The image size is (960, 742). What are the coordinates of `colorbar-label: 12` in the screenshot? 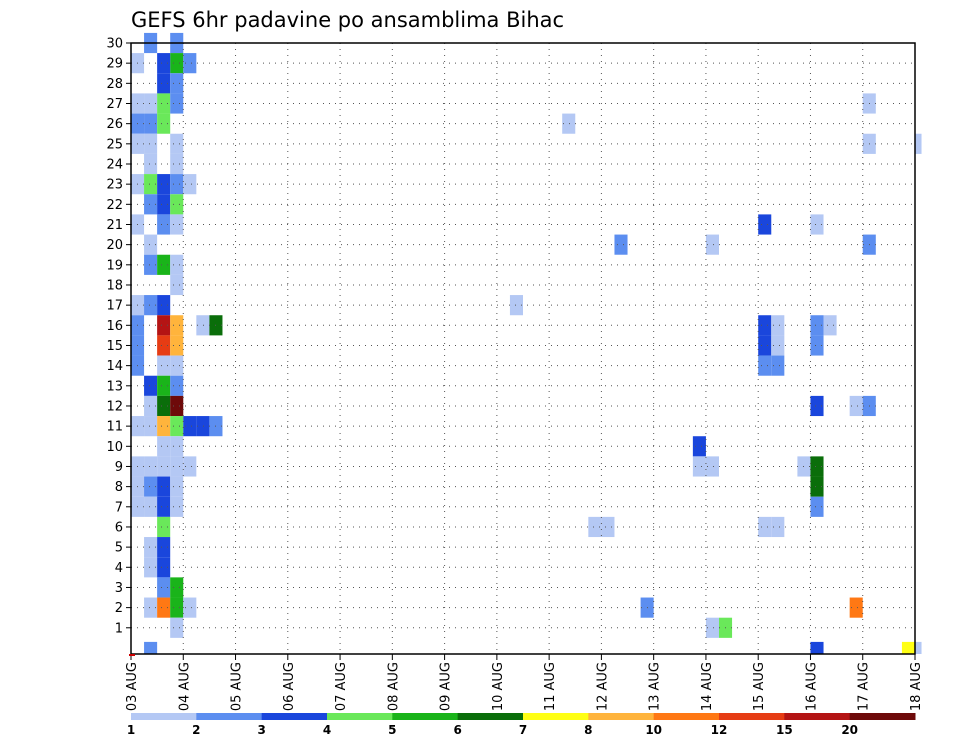 It's located at (719, 730).